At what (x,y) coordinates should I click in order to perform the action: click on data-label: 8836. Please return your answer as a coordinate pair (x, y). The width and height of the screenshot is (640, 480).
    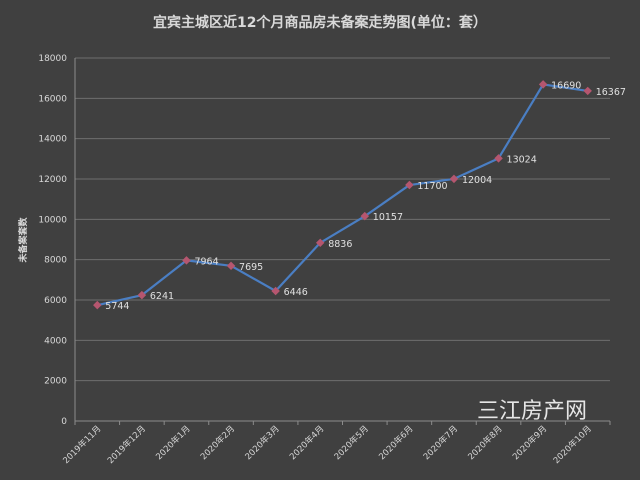
    Looking at the image, I should click on (340, 244).